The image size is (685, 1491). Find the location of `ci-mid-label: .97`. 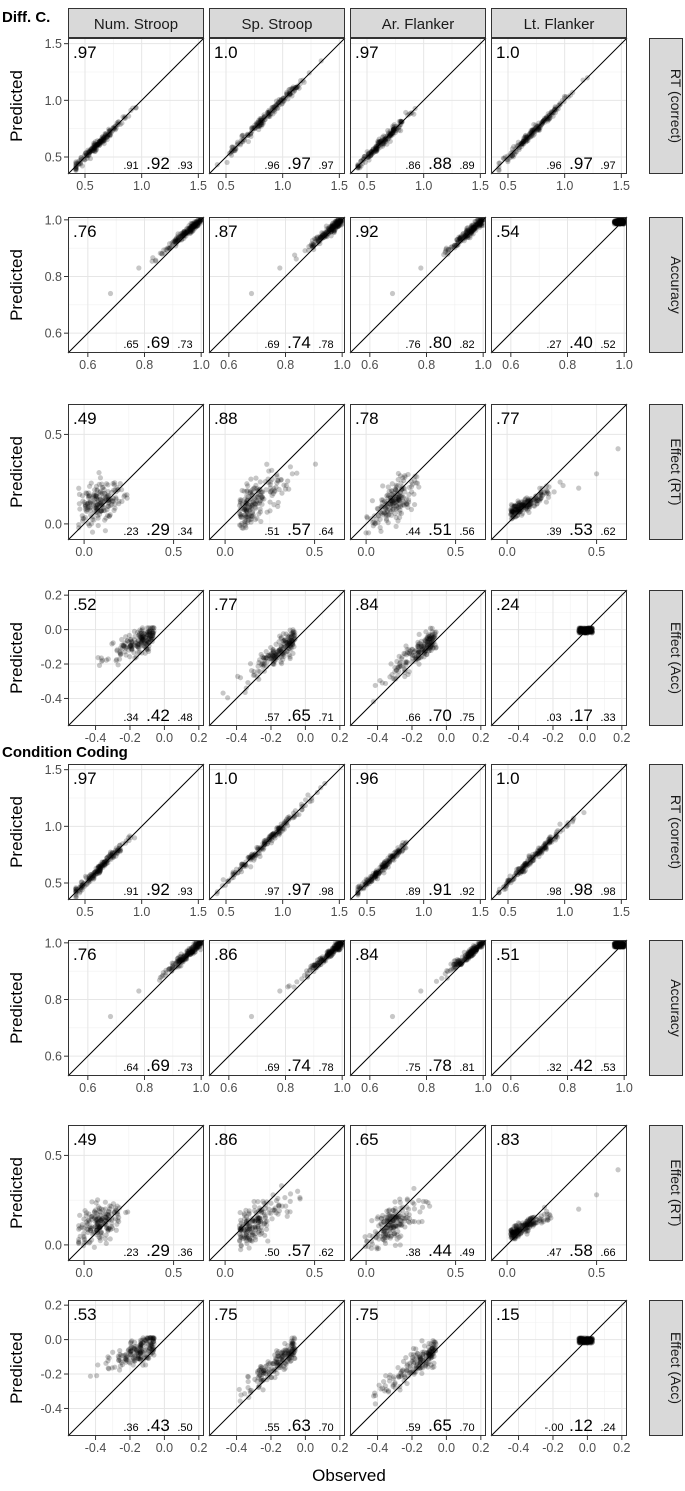

ci-mid-label: .97 is located at coordinates (299, 889).